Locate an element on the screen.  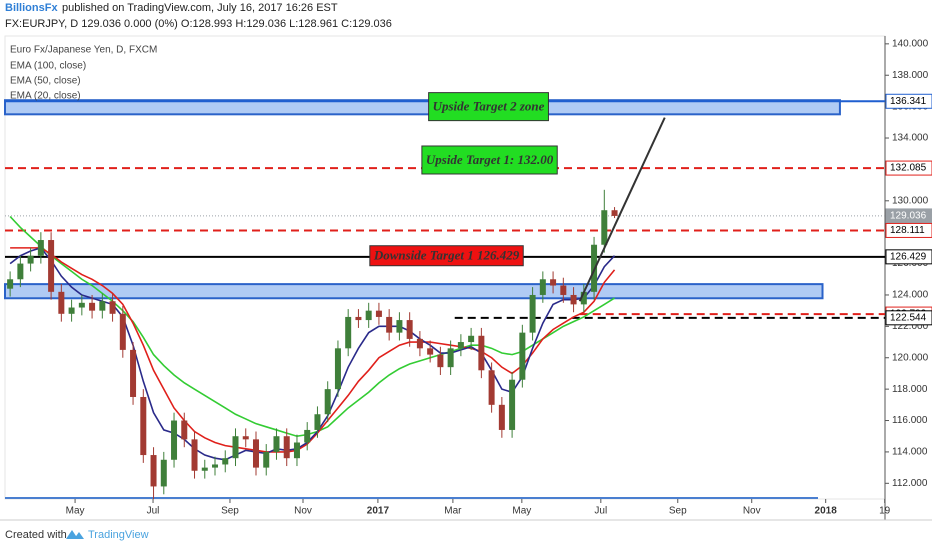
price-label: 132.085 is located at coordinates (908, 168).